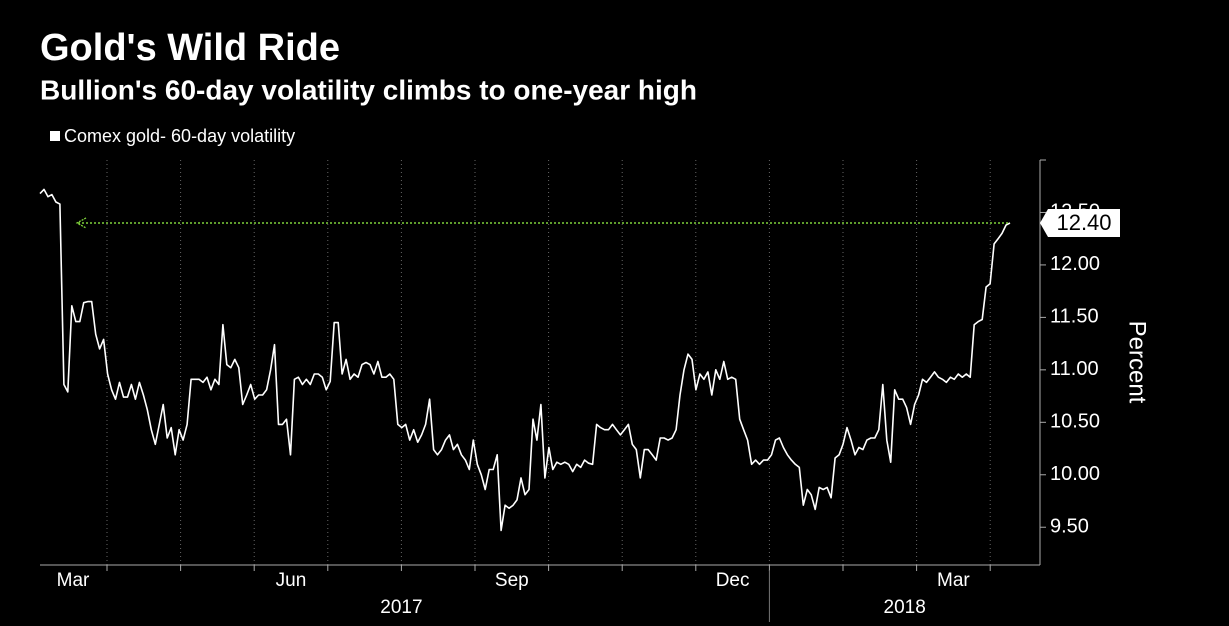 The height and width of the screenshot is (626, 1229). I want to click on y-tick-label: 11.00, so click(1074, 369).